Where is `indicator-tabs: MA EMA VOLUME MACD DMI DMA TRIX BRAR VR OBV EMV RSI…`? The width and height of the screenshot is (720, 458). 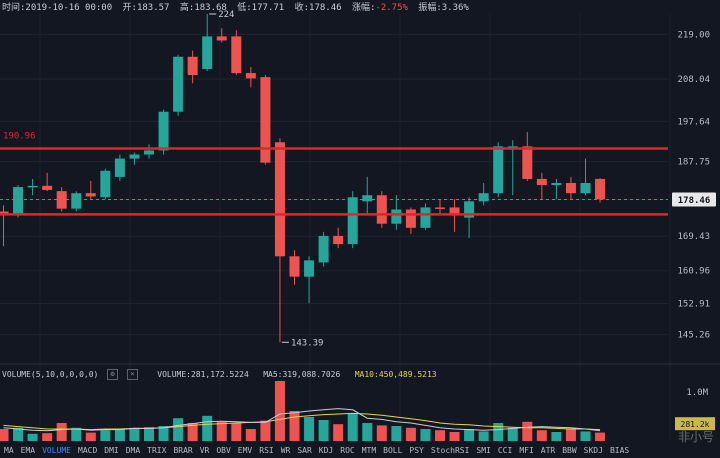
indicator-tabs: MA EMA VOLUME MACD DMI DMA TRIX BRAR VR OBV EMV RSI… is located at coordinates (360, 451).